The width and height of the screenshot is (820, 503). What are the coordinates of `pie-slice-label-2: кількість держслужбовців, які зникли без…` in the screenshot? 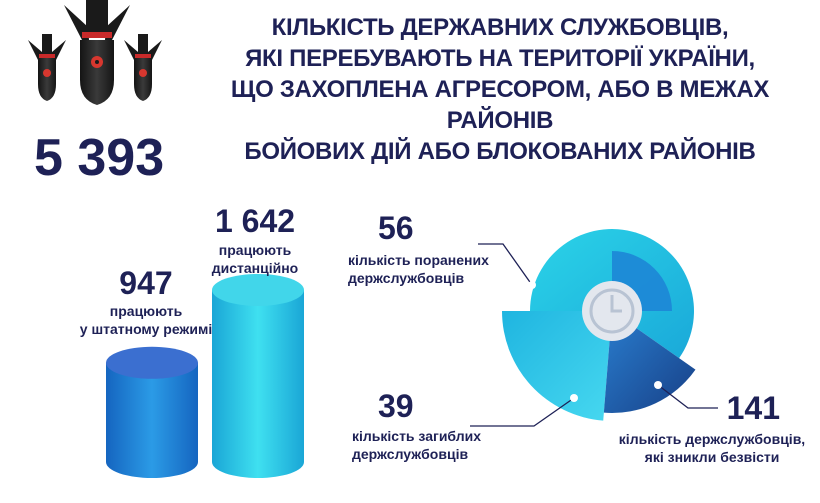 It's located at (712, 448).